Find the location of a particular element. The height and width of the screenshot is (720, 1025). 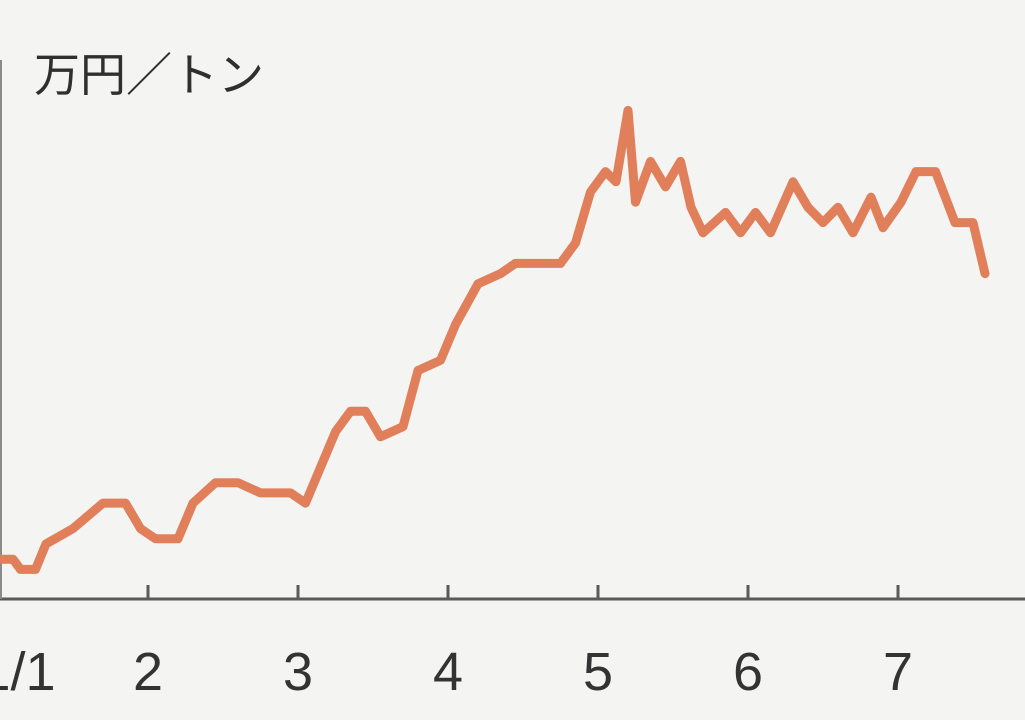

x-tick-label: 5 is located at coordinates (598, 672).